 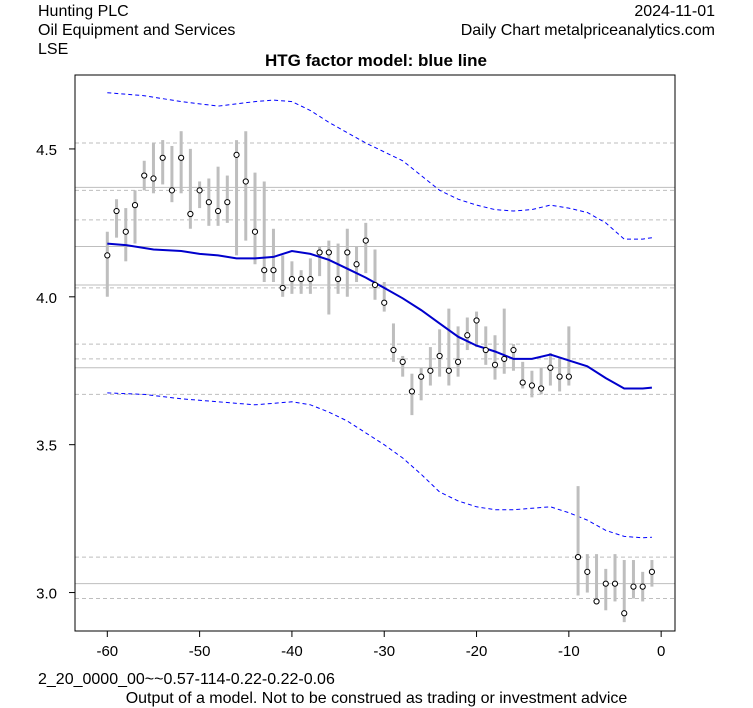 What do you see at coordinates (53, 49) in the screenshot?
I see `exchange-label: LSE` at bounding box center [53, 49].